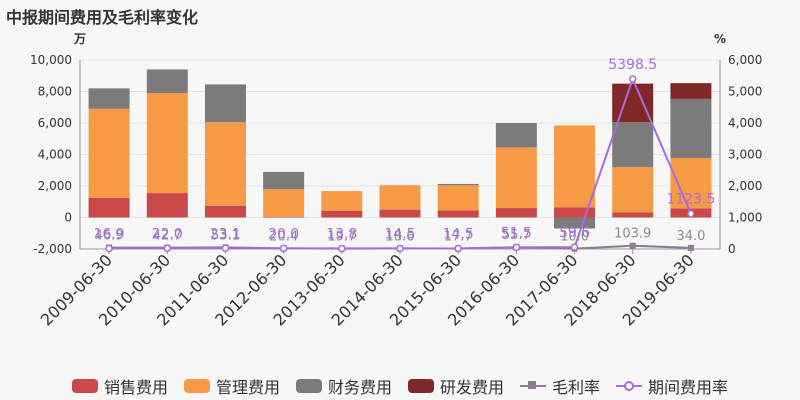  What do you see at coordinates (79, 39) in the screenshot?
I see `left-axis-unit: 万` at bounding box center [79, 39].